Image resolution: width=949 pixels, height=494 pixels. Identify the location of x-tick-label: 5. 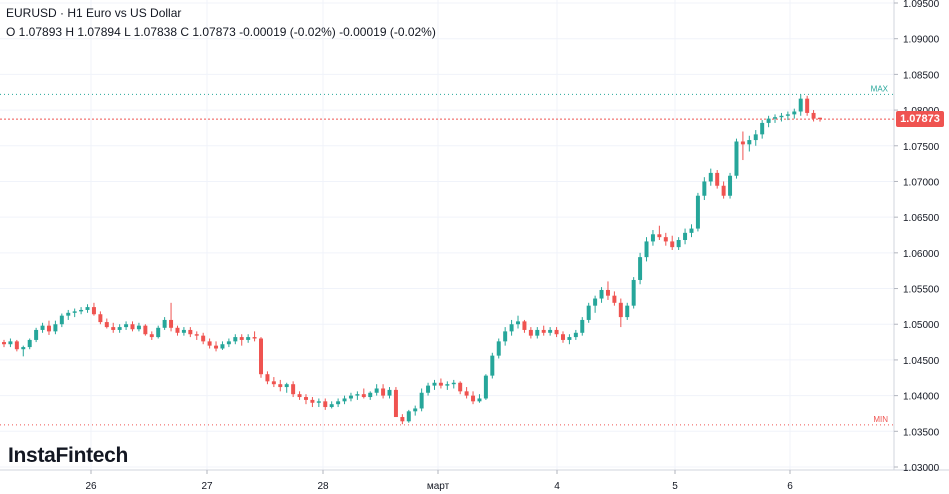
(675, 486).